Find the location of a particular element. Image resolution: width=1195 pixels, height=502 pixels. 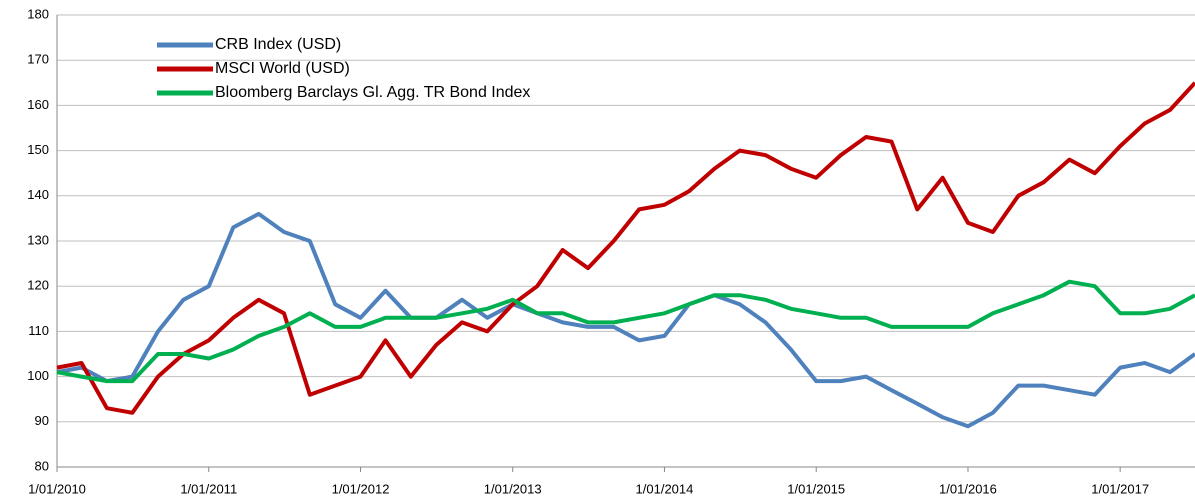

x-tick-label: 1/01/2013 is located at coordinates (513, 488).